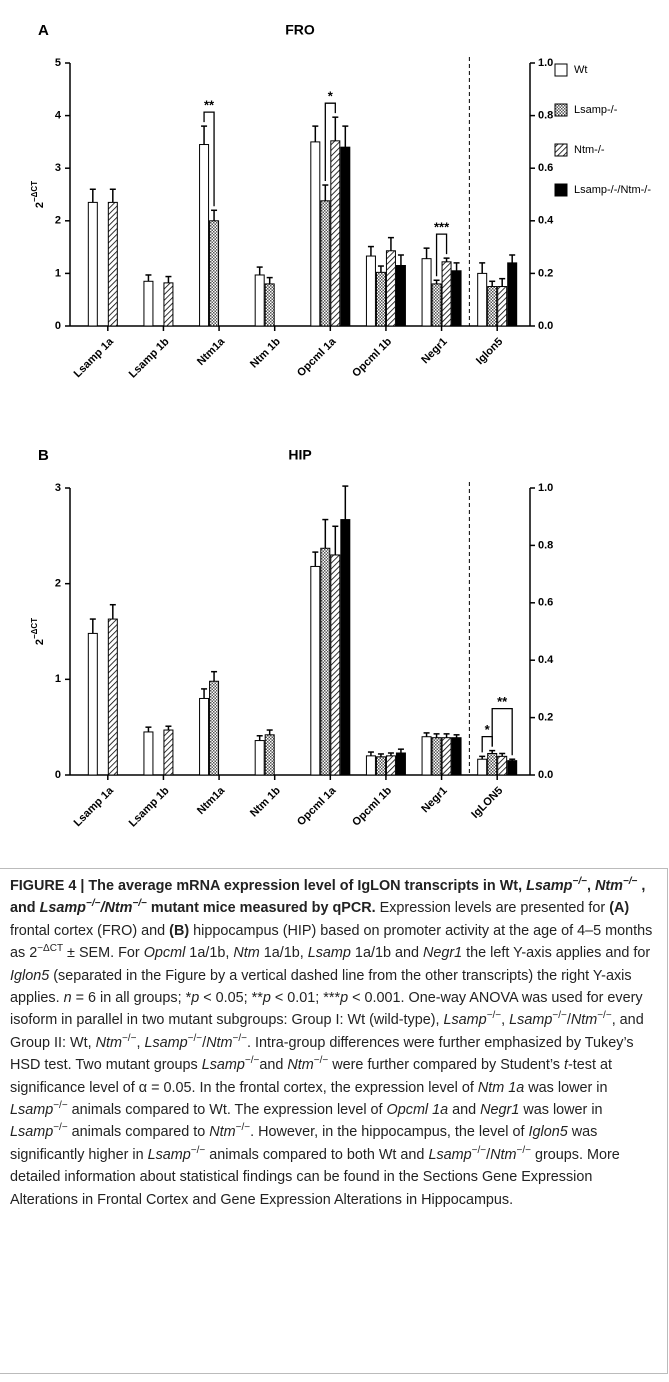 This screenshot has width=669, height=1382. I want to click on legend-label: Wt, so click(580, 70).